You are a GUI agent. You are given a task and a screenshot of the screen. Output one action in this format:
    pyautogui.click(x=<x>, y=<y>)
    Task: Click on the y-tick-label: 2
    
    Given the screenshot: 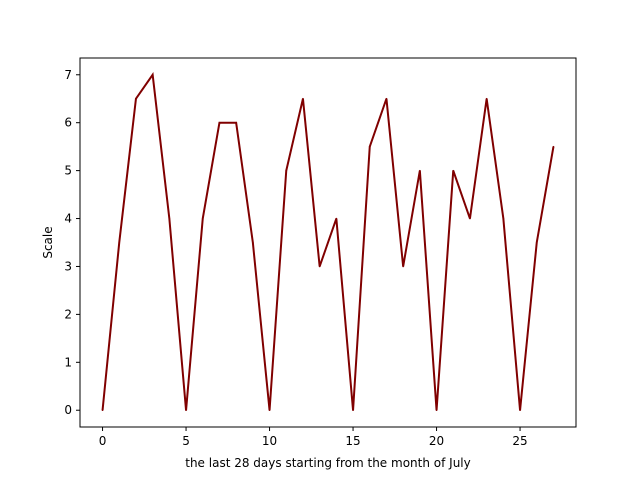 What is the action you would take?
    pyautogui.click(x=68, y=314)
    